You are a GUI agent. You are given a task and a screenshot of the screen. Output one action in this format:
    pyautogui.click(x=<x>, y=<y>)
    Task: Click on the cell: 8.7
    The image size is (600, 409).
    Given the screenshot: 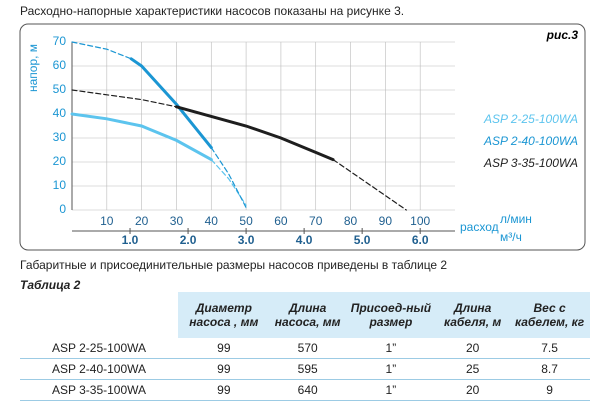 What is the action you would take?
    pyautogui.click(x=549, y=369)
    